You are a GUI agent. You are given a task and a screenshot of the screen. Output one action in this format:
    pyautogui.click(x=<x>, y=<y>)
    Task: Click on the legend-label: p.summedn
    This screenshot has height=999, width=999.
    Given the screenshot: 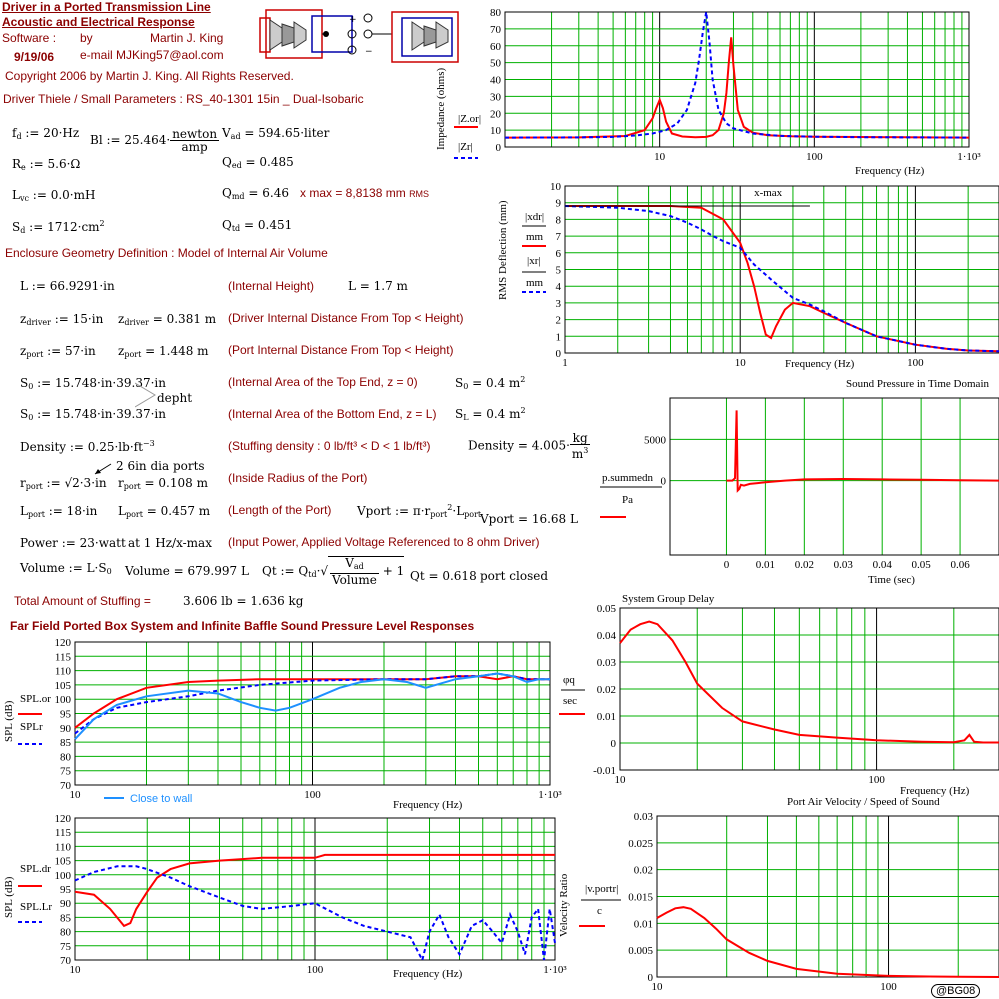 What is the action you would take?
    pyautogui.click(x=628, y=478)
    